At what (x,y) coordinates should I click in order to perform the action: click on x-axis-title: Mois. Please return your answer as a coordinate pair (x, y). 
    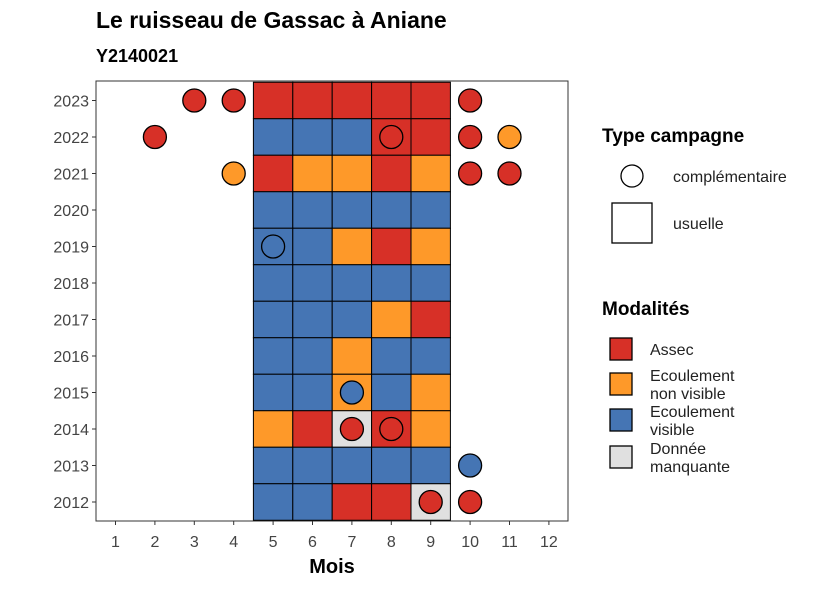
    Looking at the image, I should click on (332, 567).